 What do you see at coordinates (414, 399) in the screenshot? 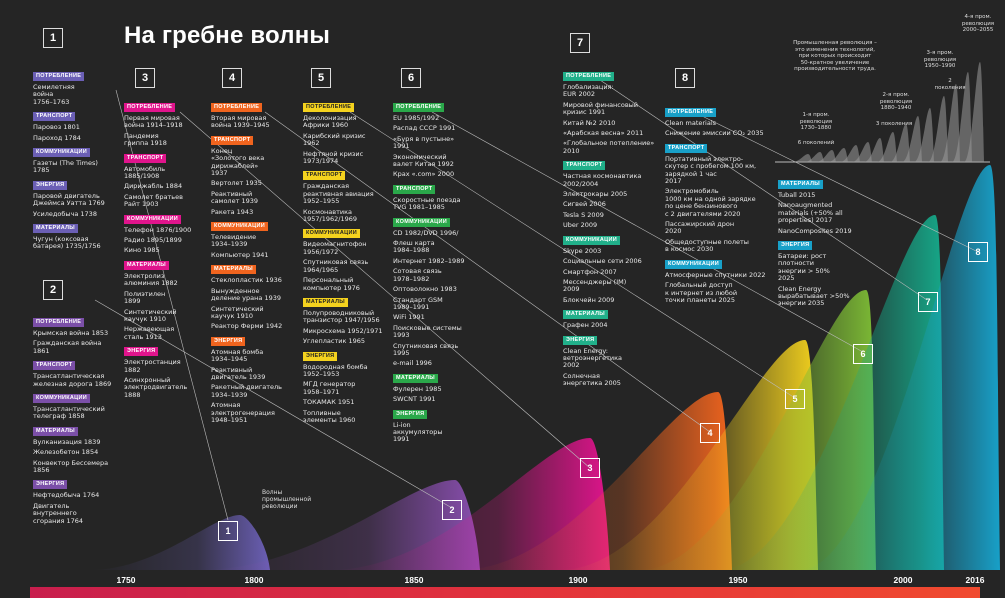
I see `event-item: SWCNT 1991` at bounding box center [414, 399].